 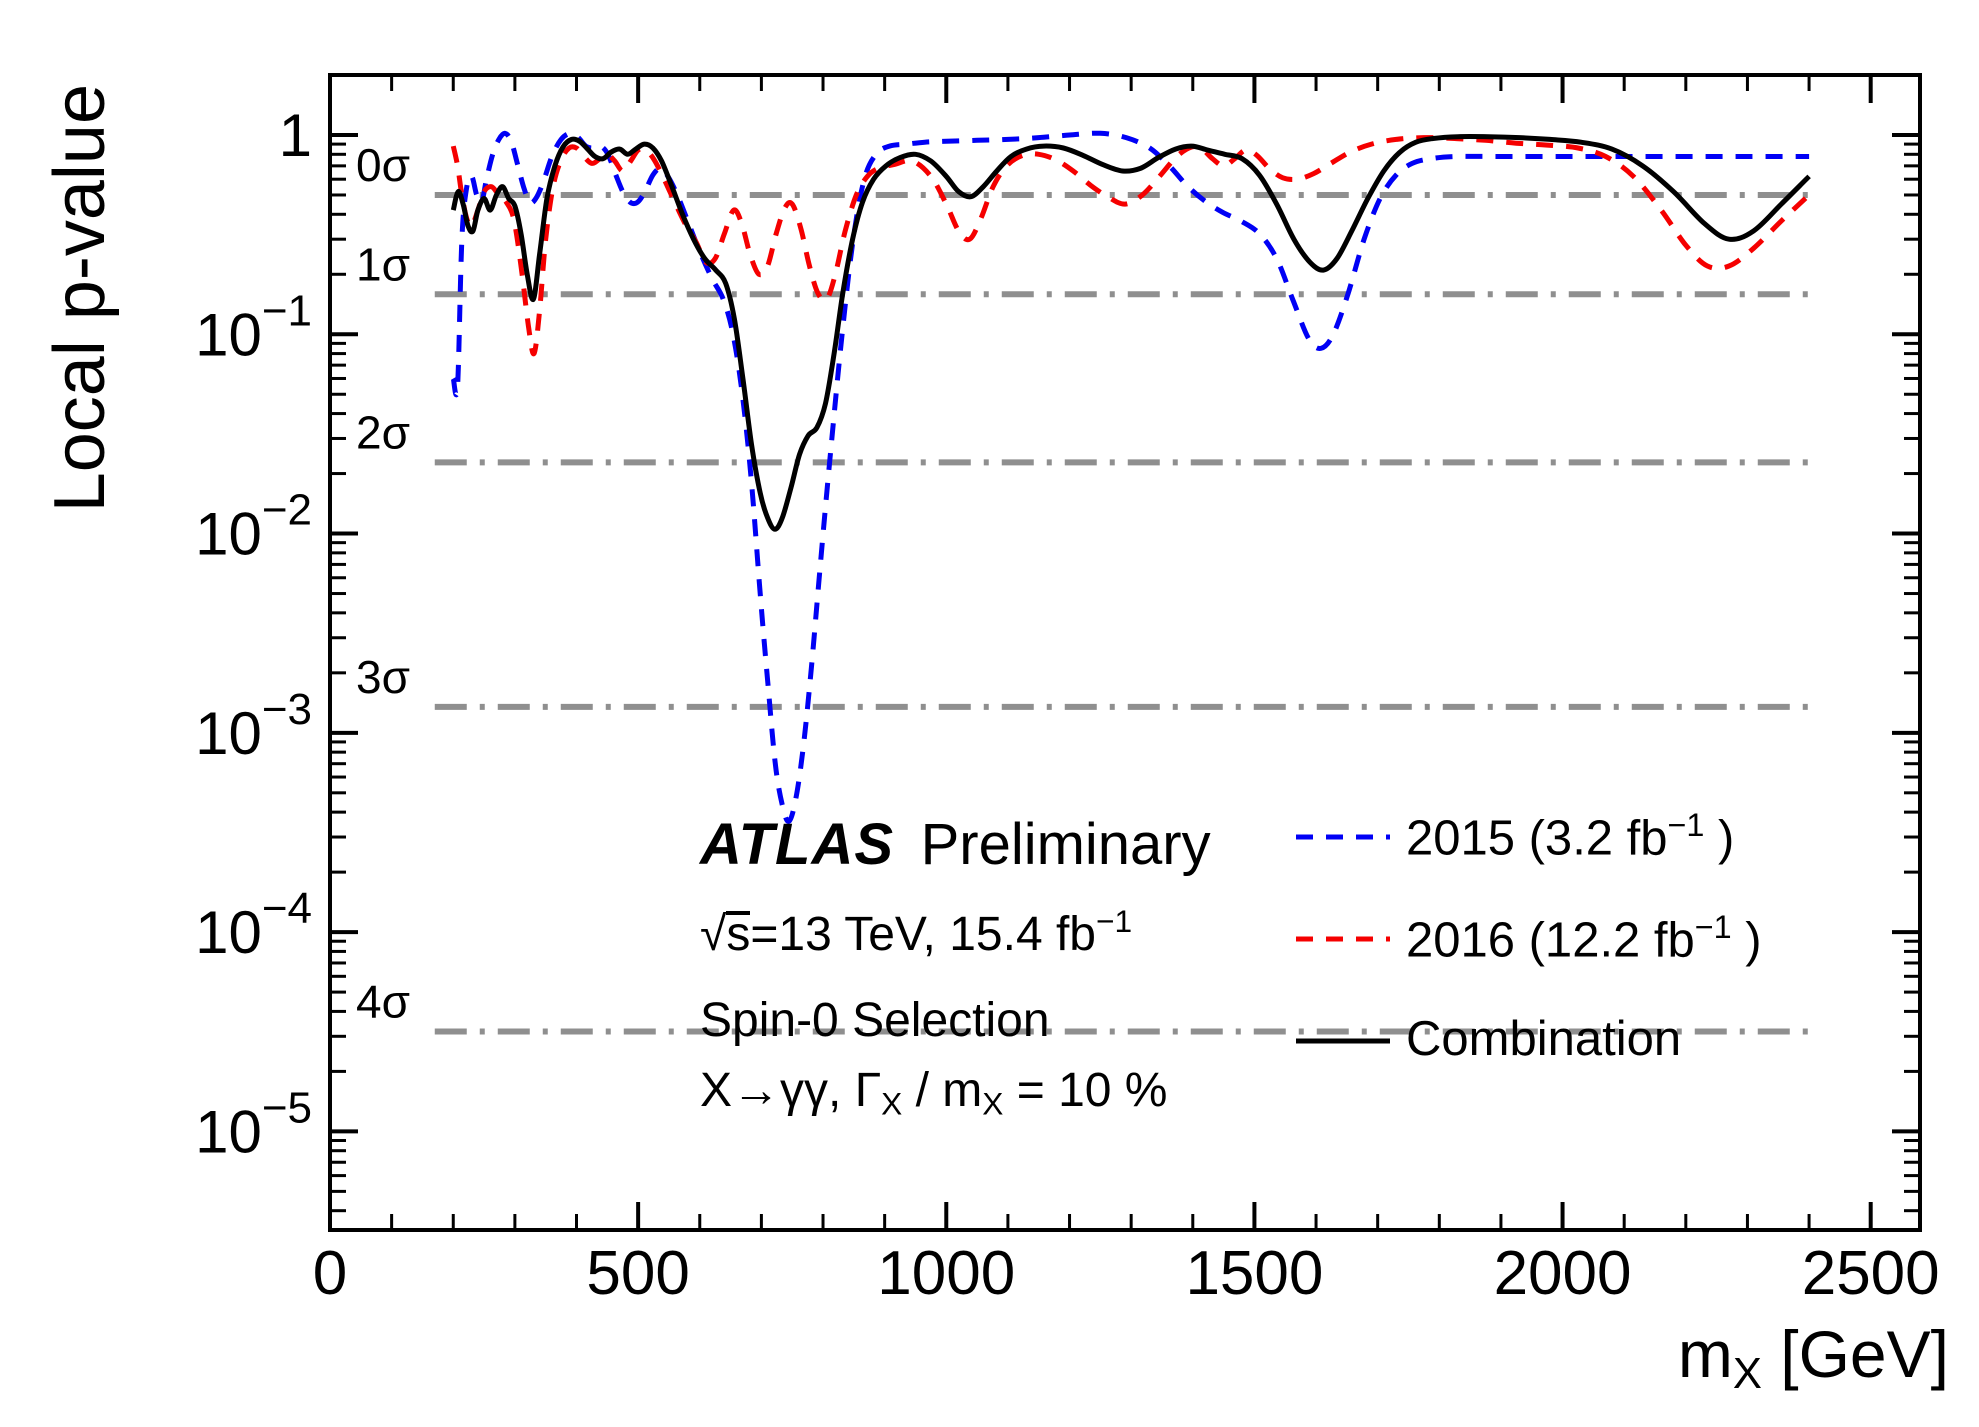 I want to click on series-curve, so click(x=1130, y=246).